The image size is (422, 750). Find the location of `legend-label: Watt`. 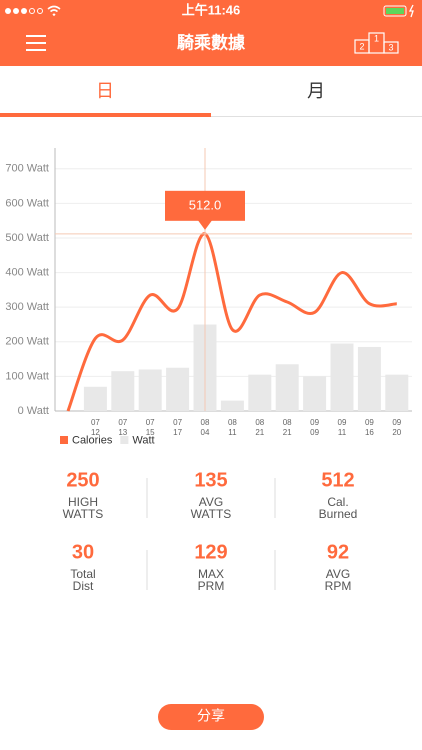

legend-label: Watt is located at coordinates (143, 440).